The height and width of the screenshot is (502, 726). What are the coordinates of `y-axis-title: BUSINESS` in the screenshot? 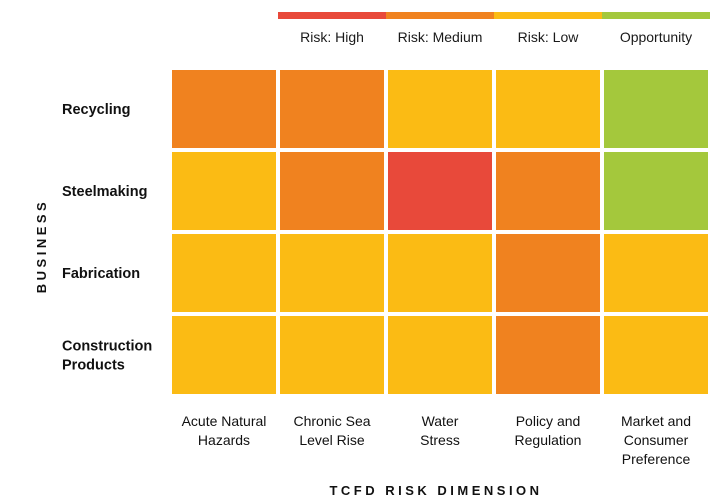 It's located at (41, 246).